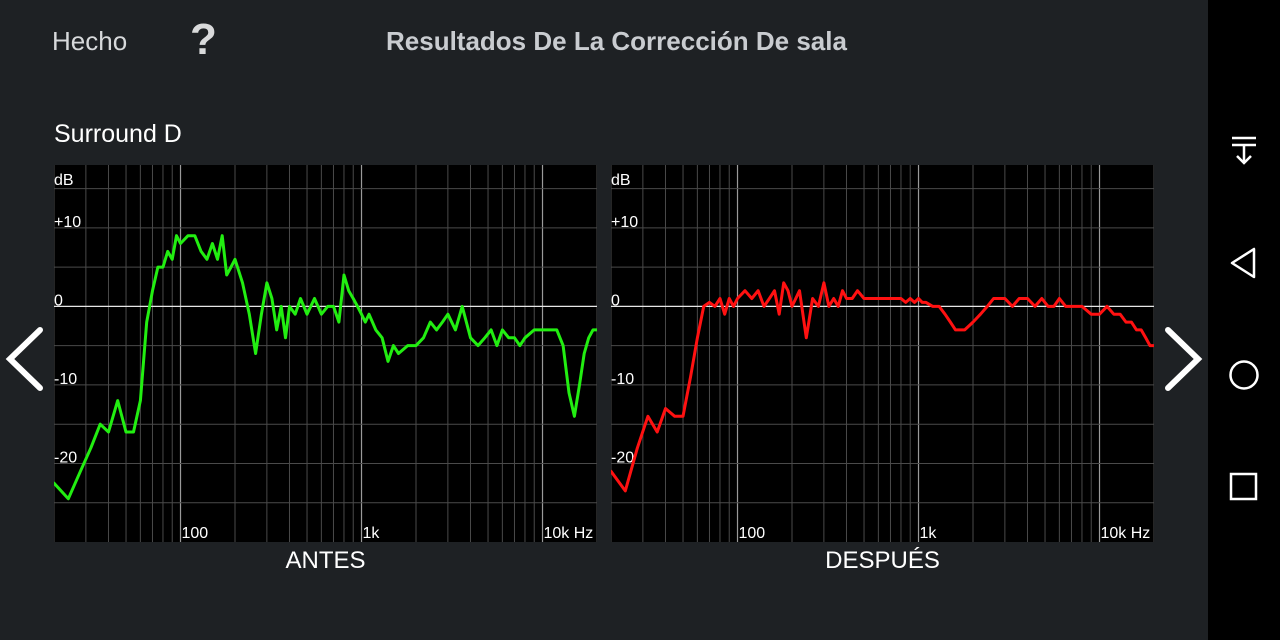 The width and height of the screenshot is (1280, 640). I want to click on previous-channel-button, so click(25, 361).